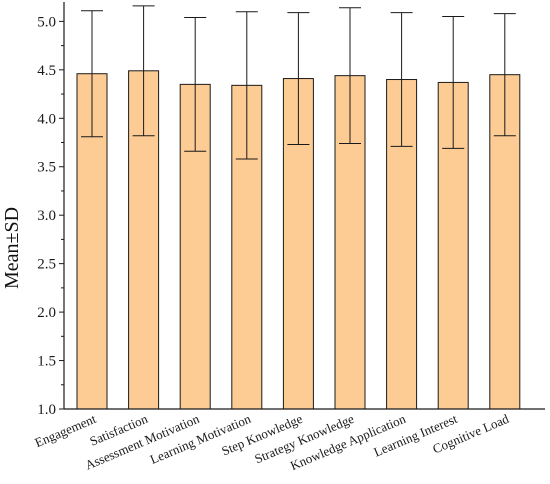 The image size is (550, 484). What do you see at coordinates (46, 362) in the screenshot?
I see `y-tick-label: 1.5` at bounding box center [46, 362].